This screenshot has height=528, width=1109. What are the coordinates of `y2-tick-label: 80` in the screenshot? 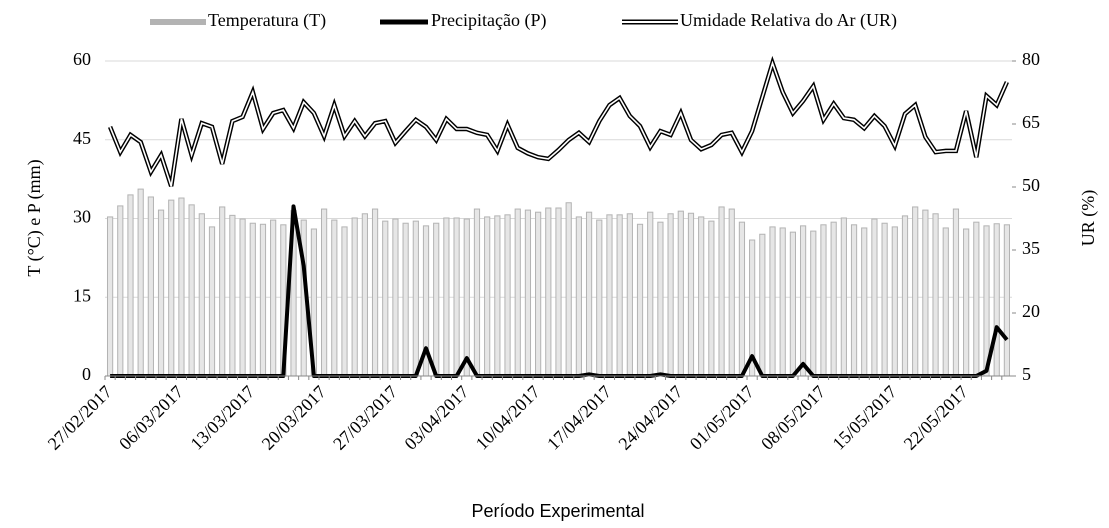 It's located at (1031, 59).